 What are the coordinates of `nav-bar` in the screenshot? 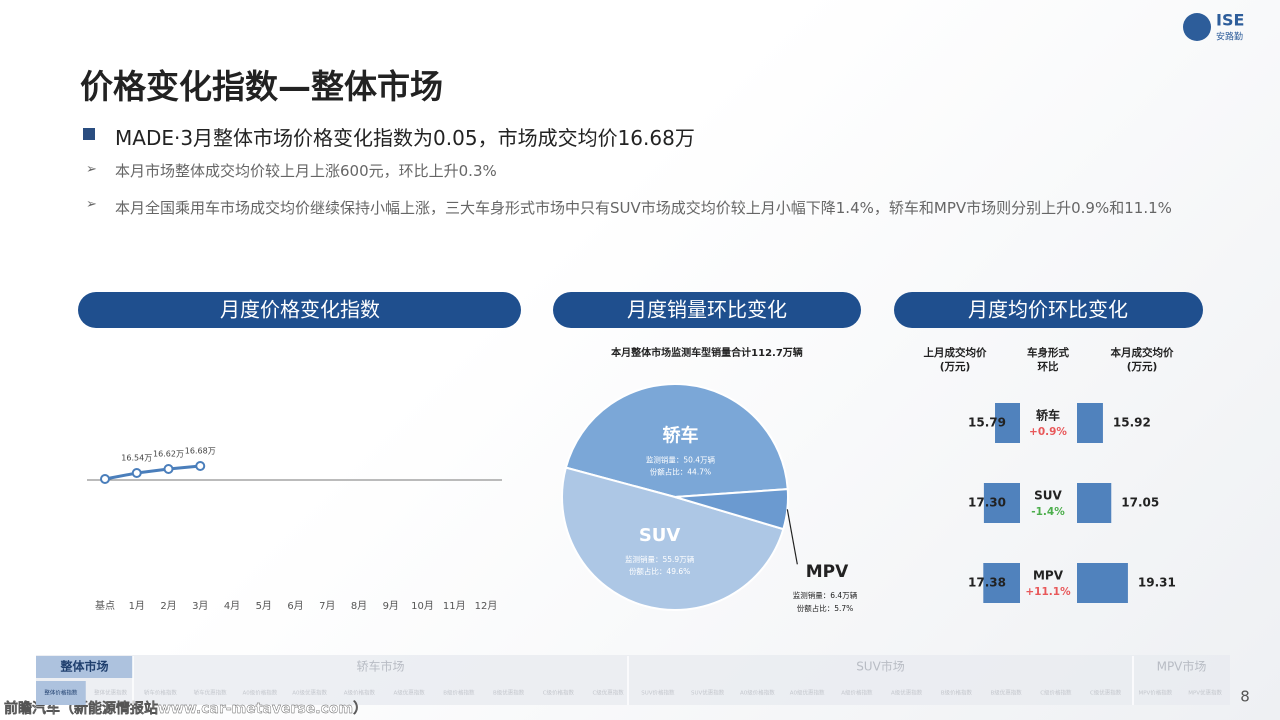 It's located at (633, 680).